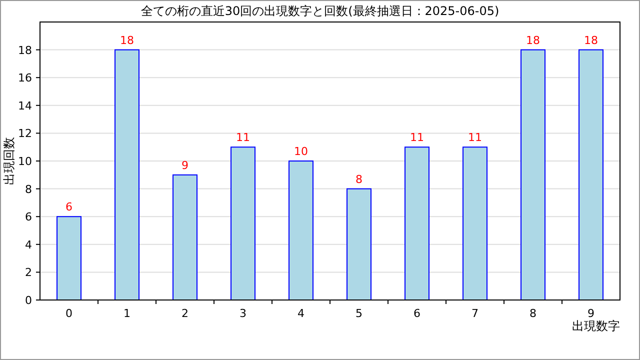 The width and height of the screenshot is (640, 360). What do you see at coordinates (25, 161) in the screenshot?
I see `y-tick-label: 10` at bounding box center [25, 161].